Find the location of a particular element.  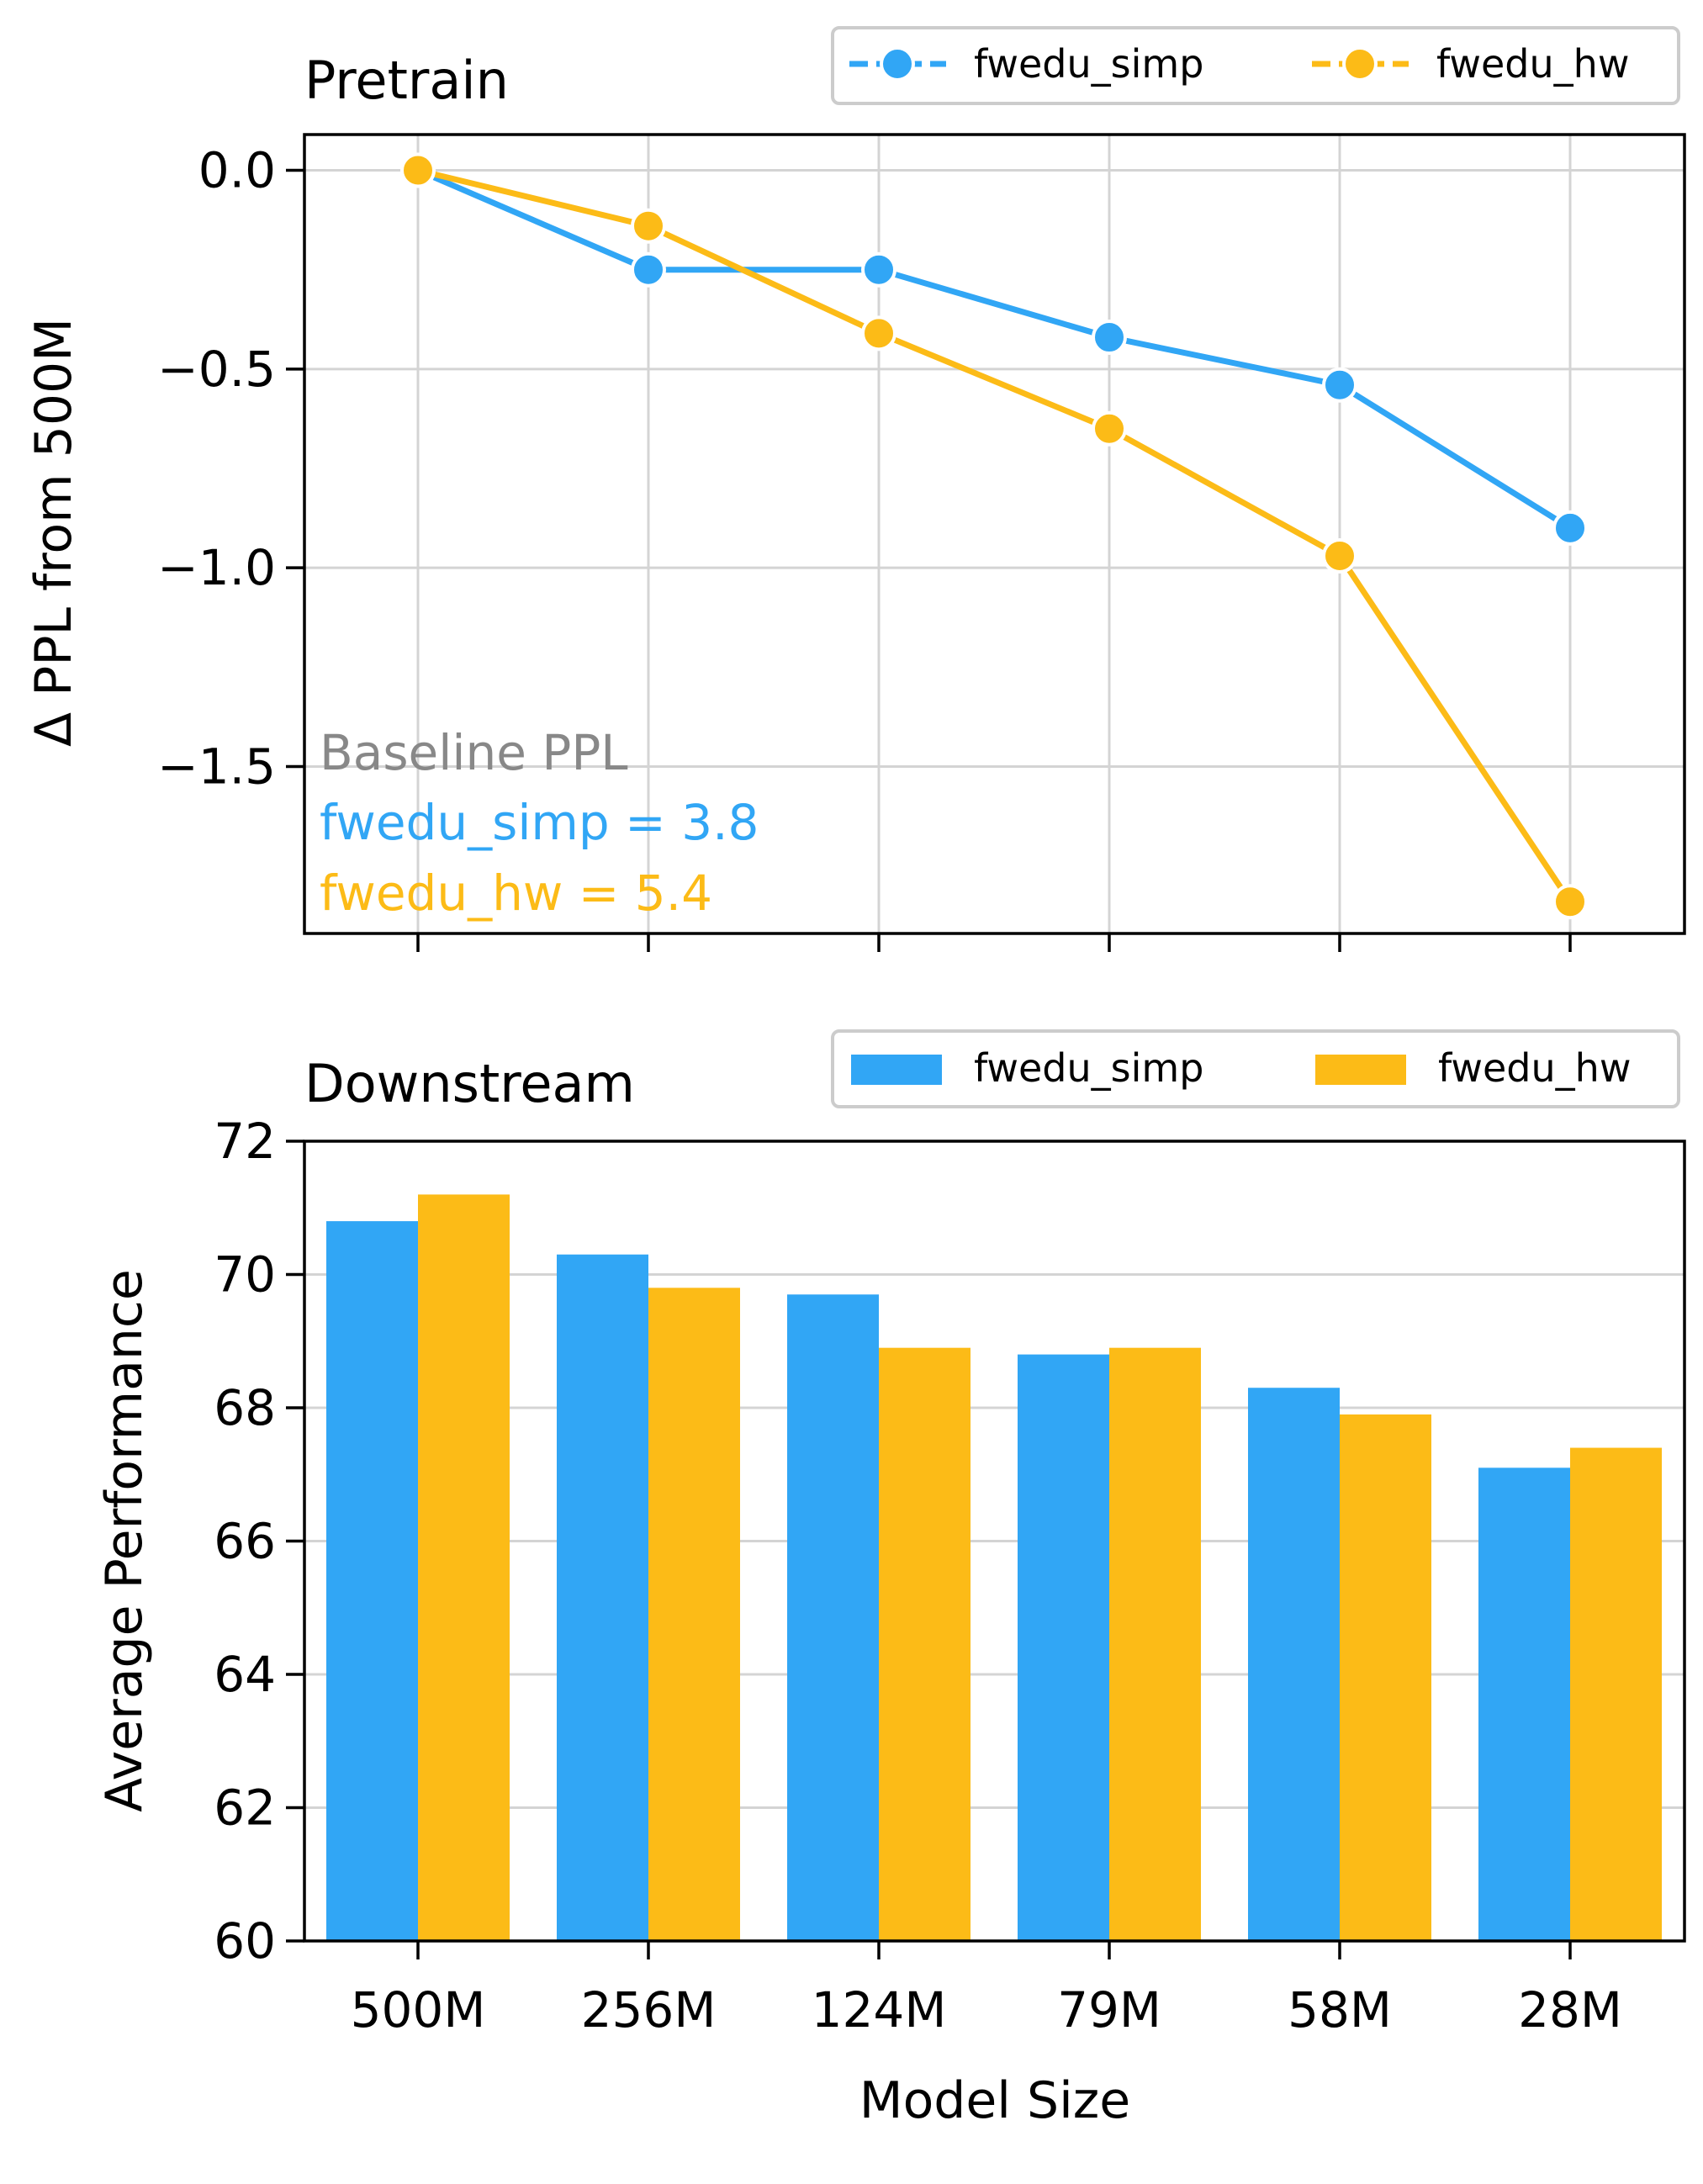

pretrain-legend: fwedu_simp fwedu_hw is located at coordinates (1255, 65).